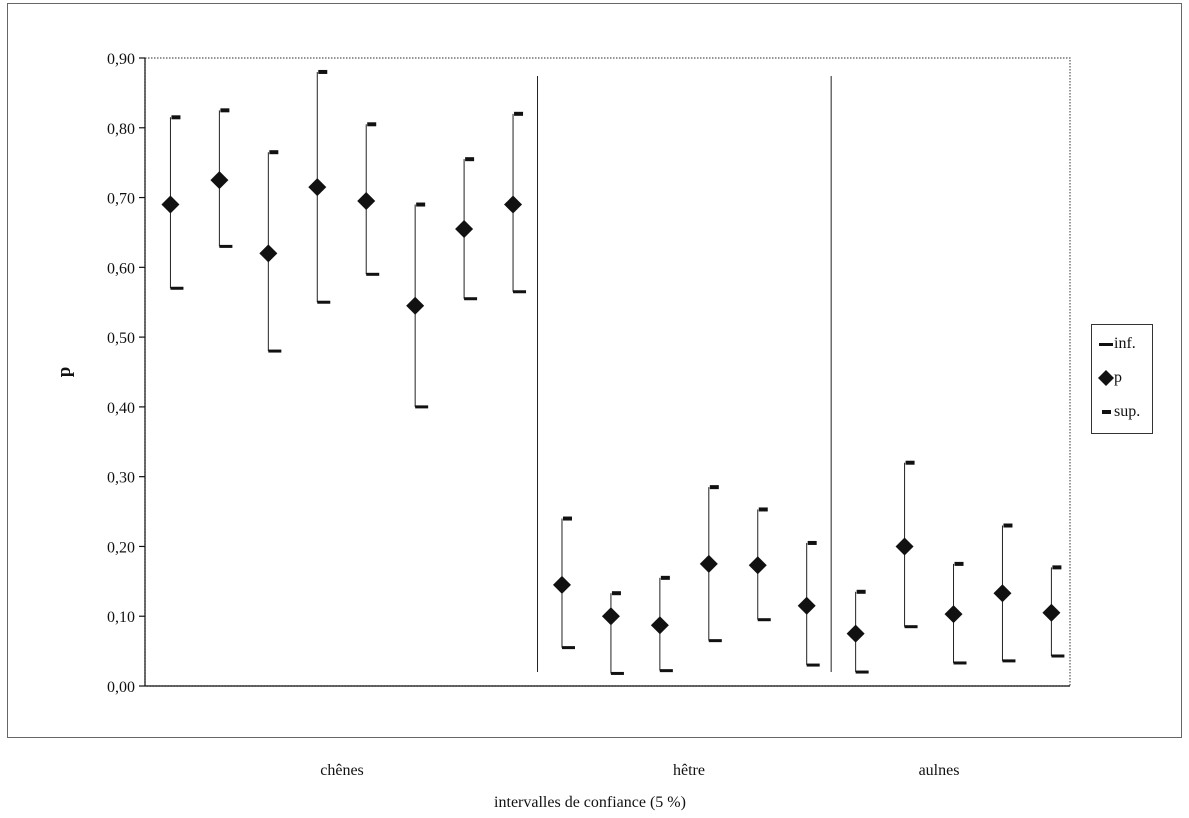 Image resolution: width=1189 pixels, height=818 pixels. I want to click on legend: inf. p sup., so click(1122, 379).